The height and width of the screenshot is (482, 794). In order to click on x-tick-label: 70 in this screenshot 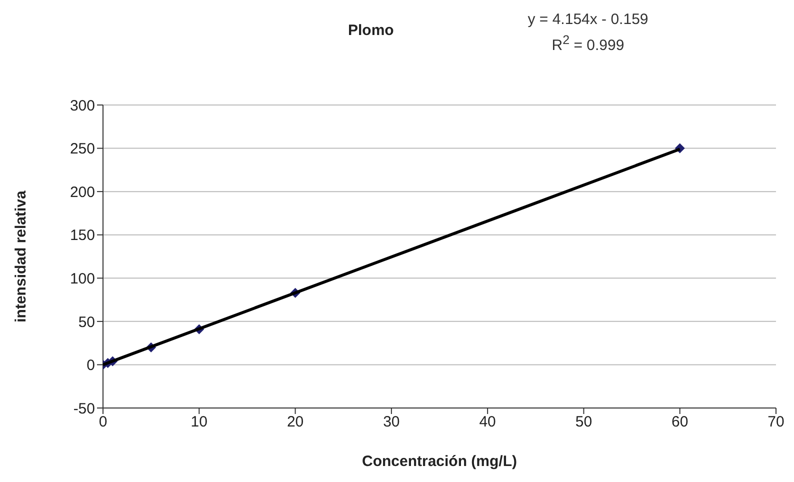, I will do `click(776, 422)`.